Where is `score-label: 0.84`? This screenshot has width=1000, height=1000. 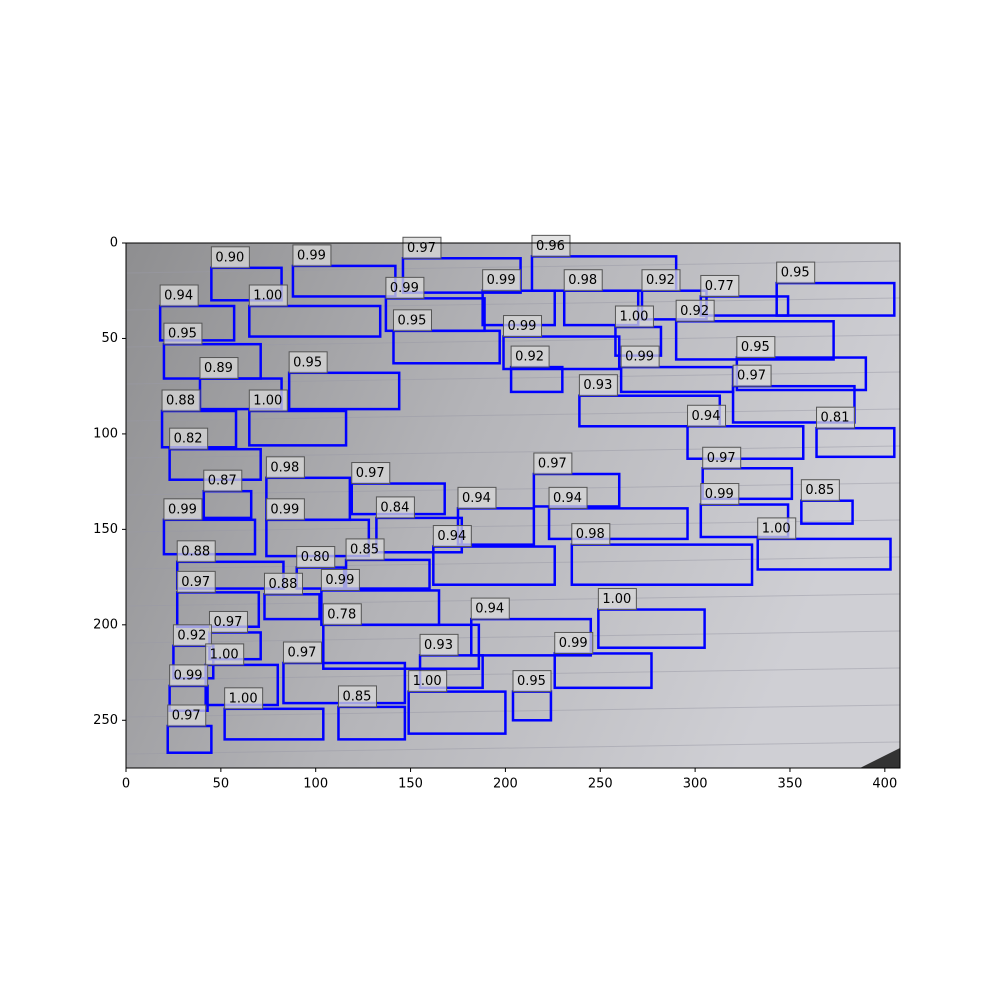 score-label: 0.84 is located at coordinates (394, 507).